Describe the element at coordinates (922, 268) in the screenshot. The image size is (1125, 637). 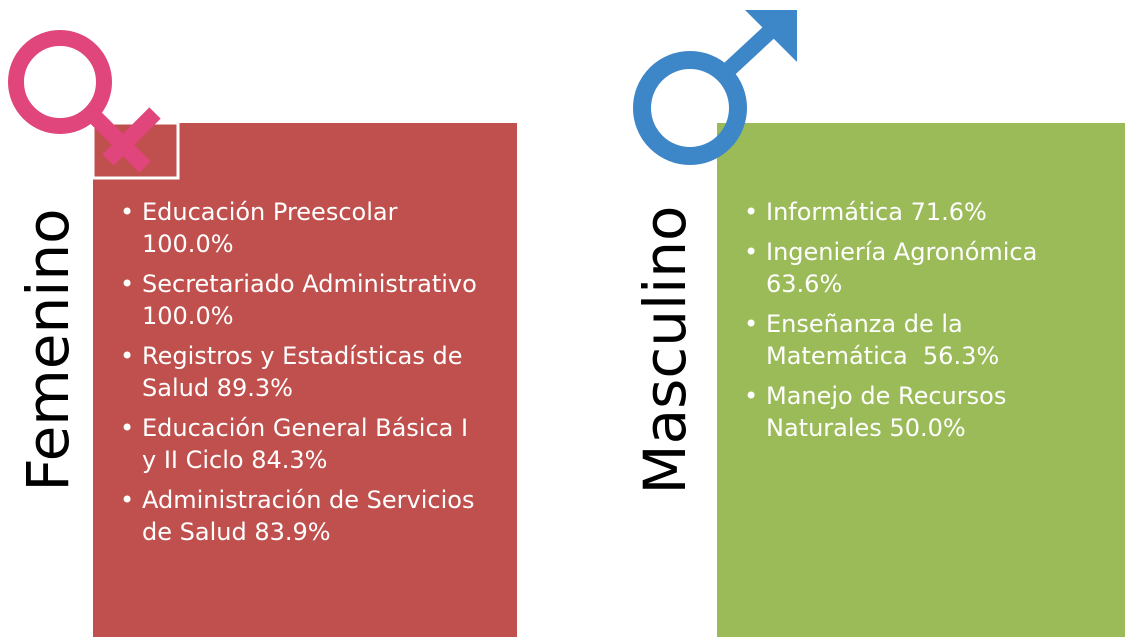
I see `list-item: Ingeniería Agronómica 63.6%` at that location.